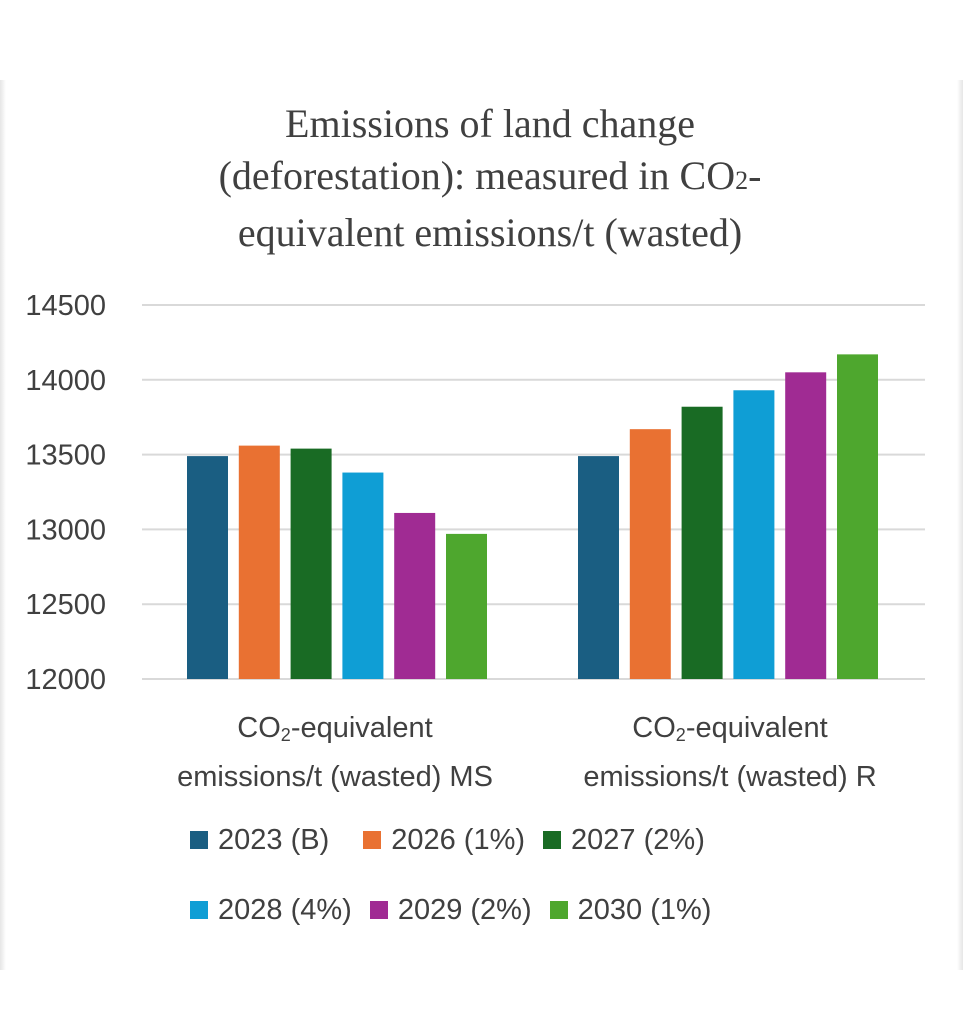 This screenshot has height=1024, width=963. I want to click on category-label-ms-sub: 2, so click(285, 735).